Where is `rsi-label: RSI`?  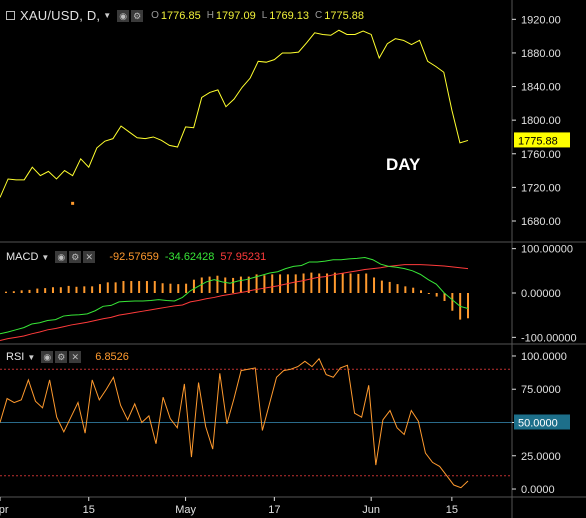 rsi-label: RSI is located at coordinates (15, 357).